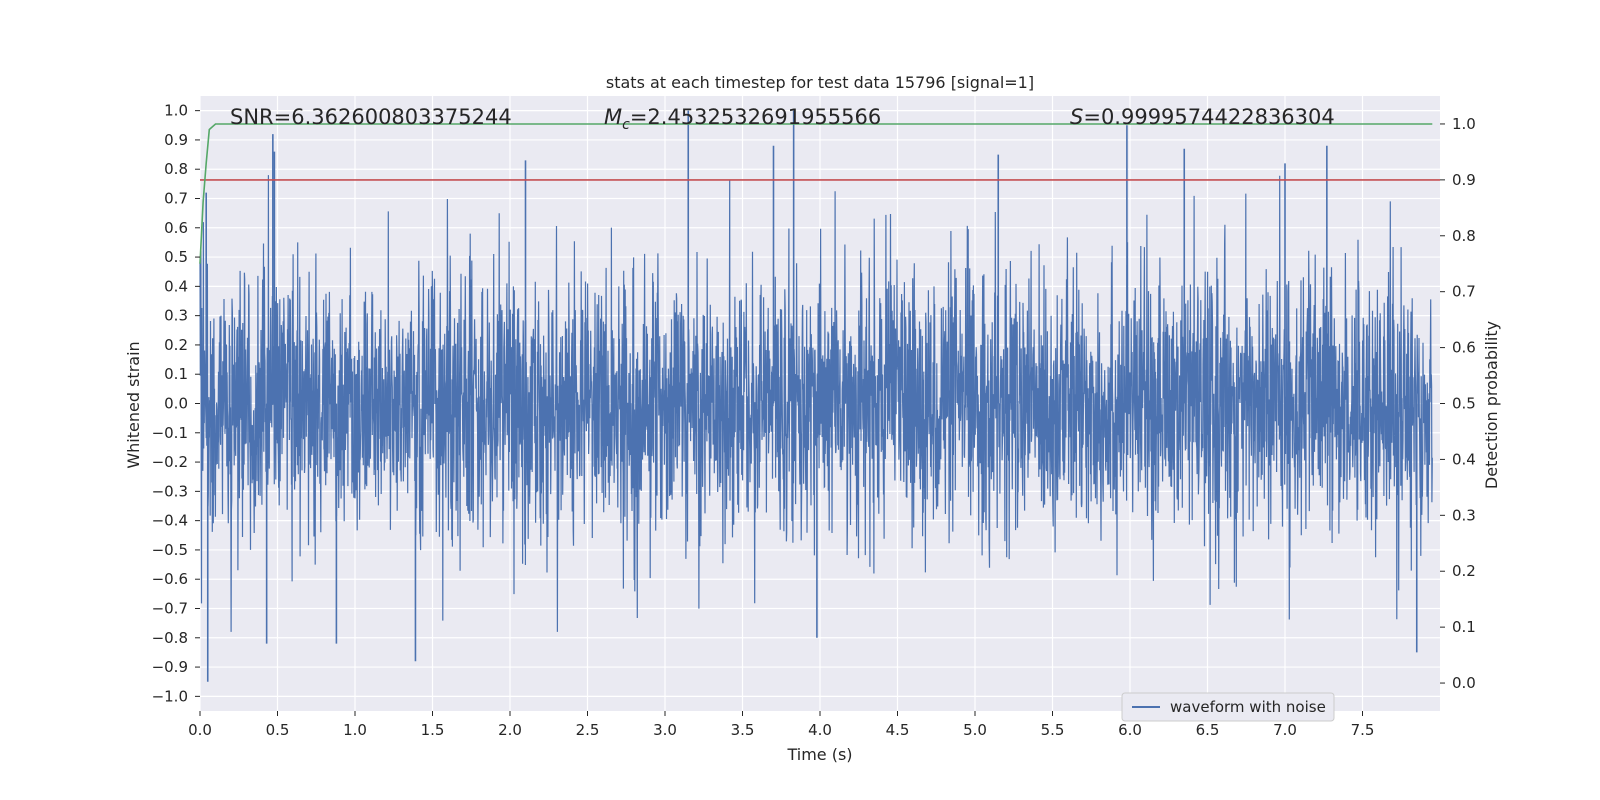  I want to click on x-tick-label: 2.5, so click(588, 730).